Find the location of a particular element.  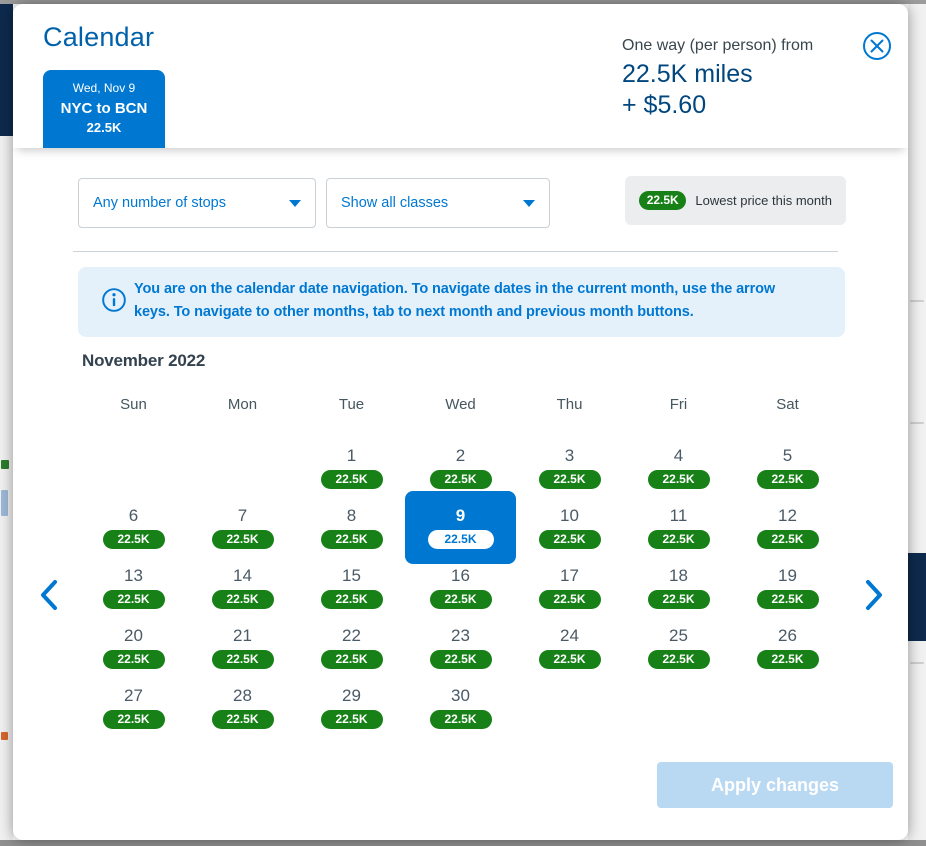

calendar-day: 7 22.5K is located at coordinates (242, 530).